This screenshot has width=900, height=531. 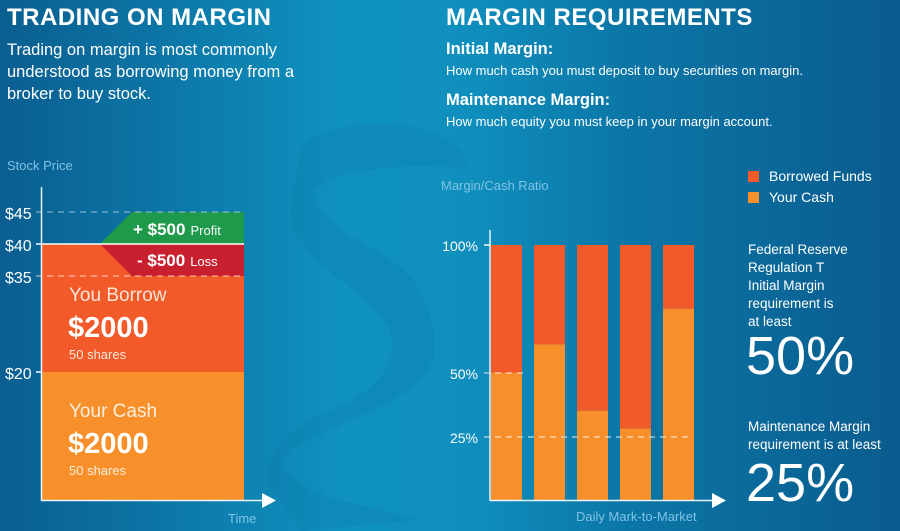 What do you see at coordinates (205, 230) in the screenshot?
I see `profit-word: Profit` at bounding box center [205, 230].